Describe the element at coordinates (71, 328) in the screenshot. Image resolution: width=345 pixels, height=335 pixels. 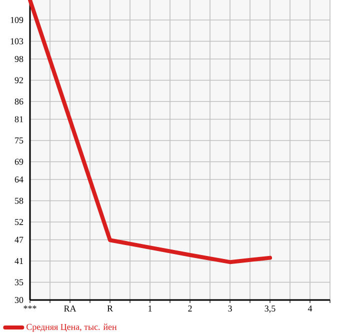
I see `legend-label: Средняя Цена, тыс. йен` at that location.